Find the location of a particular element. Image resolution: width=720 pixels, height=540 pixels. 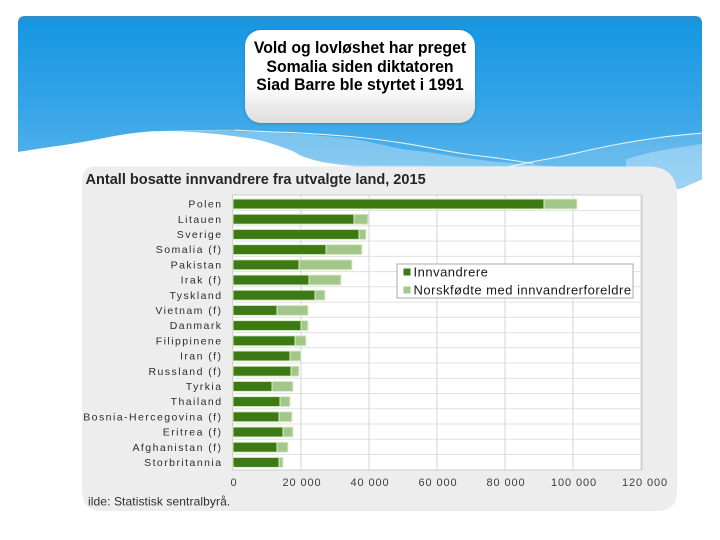

svg-text: 100 000 is located at coordinates (574, 483).